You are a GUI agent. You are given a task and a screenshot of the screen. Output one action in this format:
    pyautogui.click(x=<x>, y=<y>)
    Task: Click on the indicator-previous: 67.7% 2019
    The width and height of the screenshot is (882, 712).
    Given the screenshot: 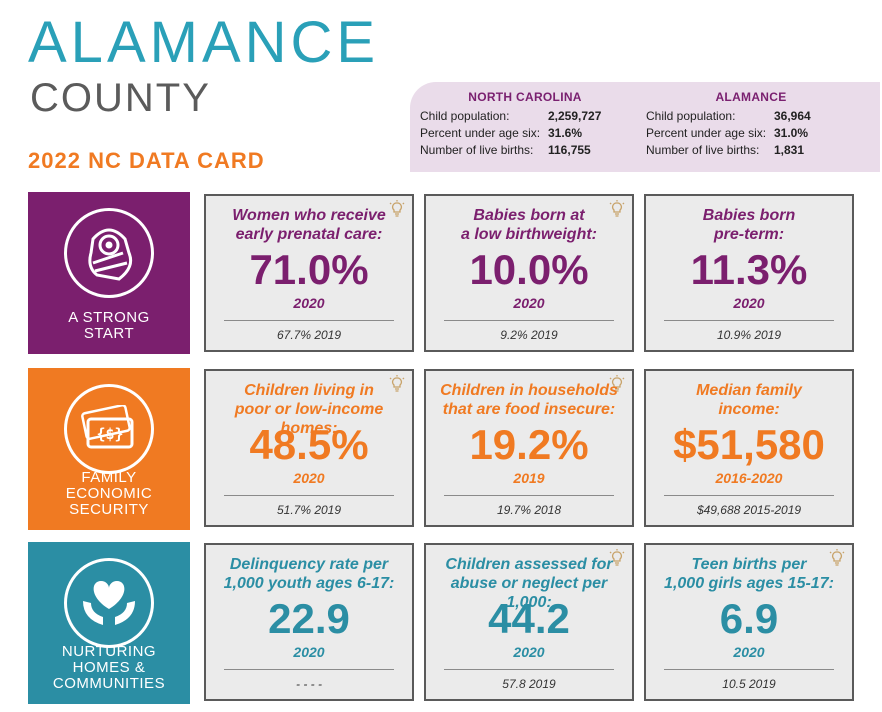 What is the action you would take?
    pyautogui.click(x=309, y=335)
    